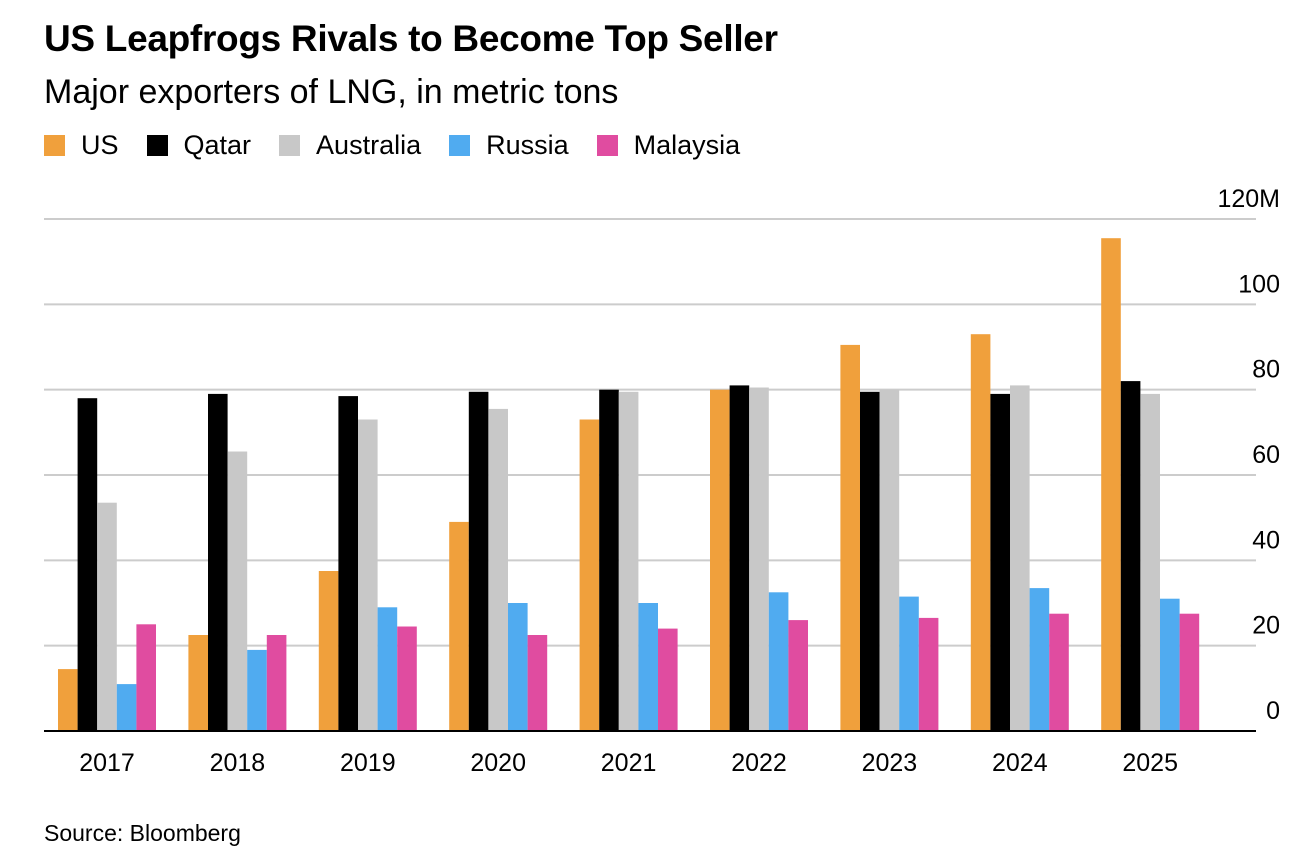  I want to click on bar-malaysia-2024, so click(1059, 672).